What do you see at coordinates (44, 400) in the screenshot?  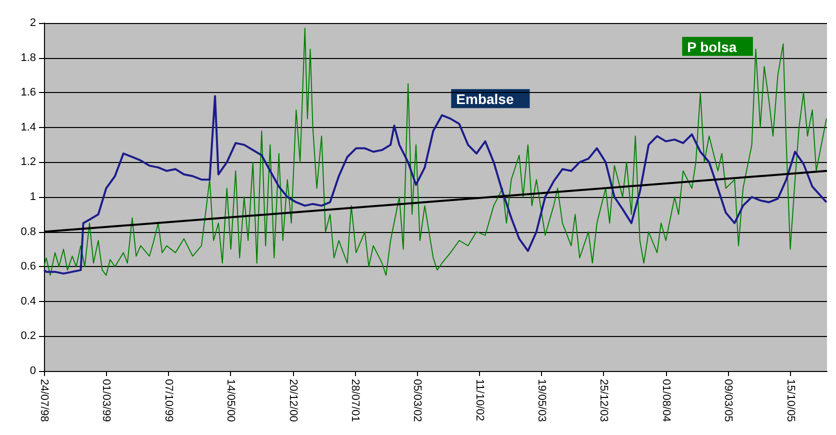 I see `x-tick-label: 24/07/98` at bounding box center [44, 400].